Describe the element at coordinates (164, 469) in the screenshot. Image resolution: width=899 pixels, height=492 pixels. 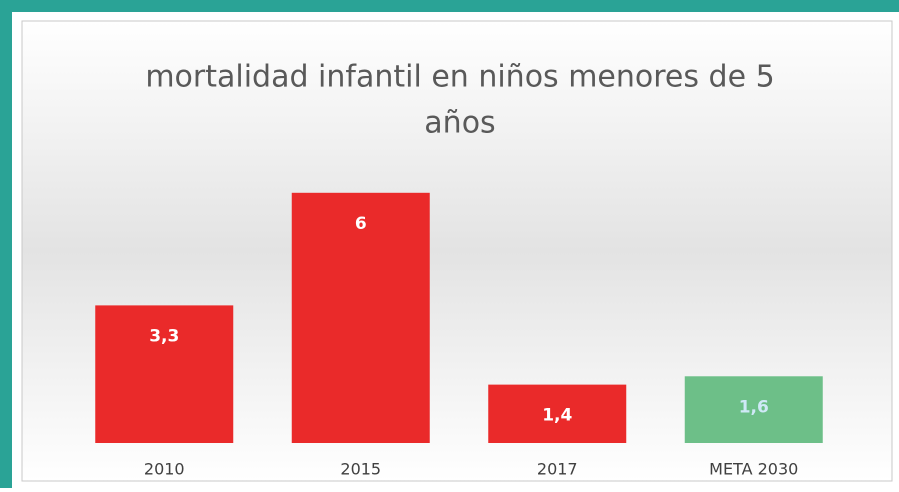
I see `x-tick-label: 2010` at that location.